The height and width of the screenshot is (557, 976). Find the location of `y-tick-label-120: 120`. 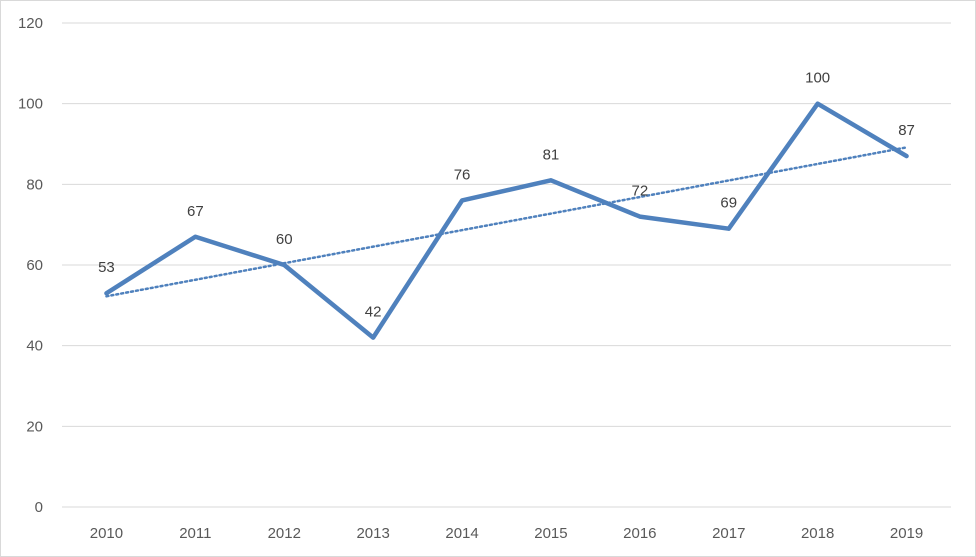

y-tick-label-120: 120 is located at coordinates (30, 23).